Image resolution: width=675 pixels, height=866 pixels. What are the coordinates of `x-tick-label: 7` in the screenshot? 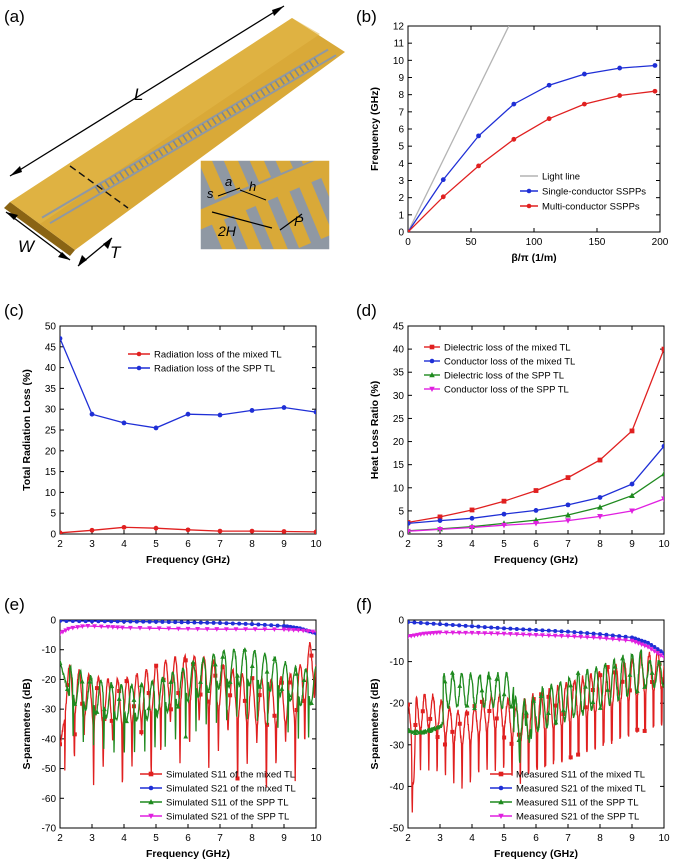 It's located at (568, 838).